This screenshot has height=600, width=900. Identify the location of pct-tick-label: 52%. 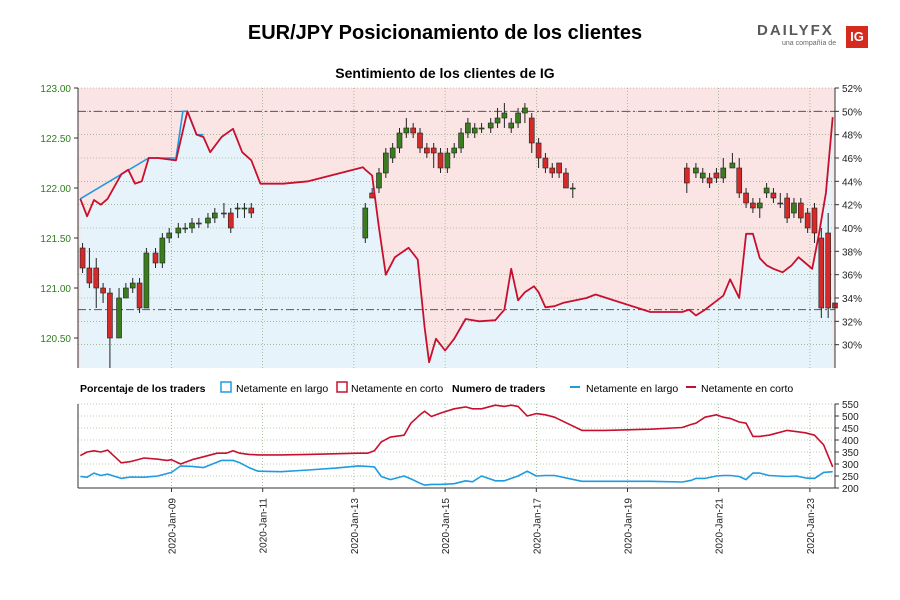
(852, 89).